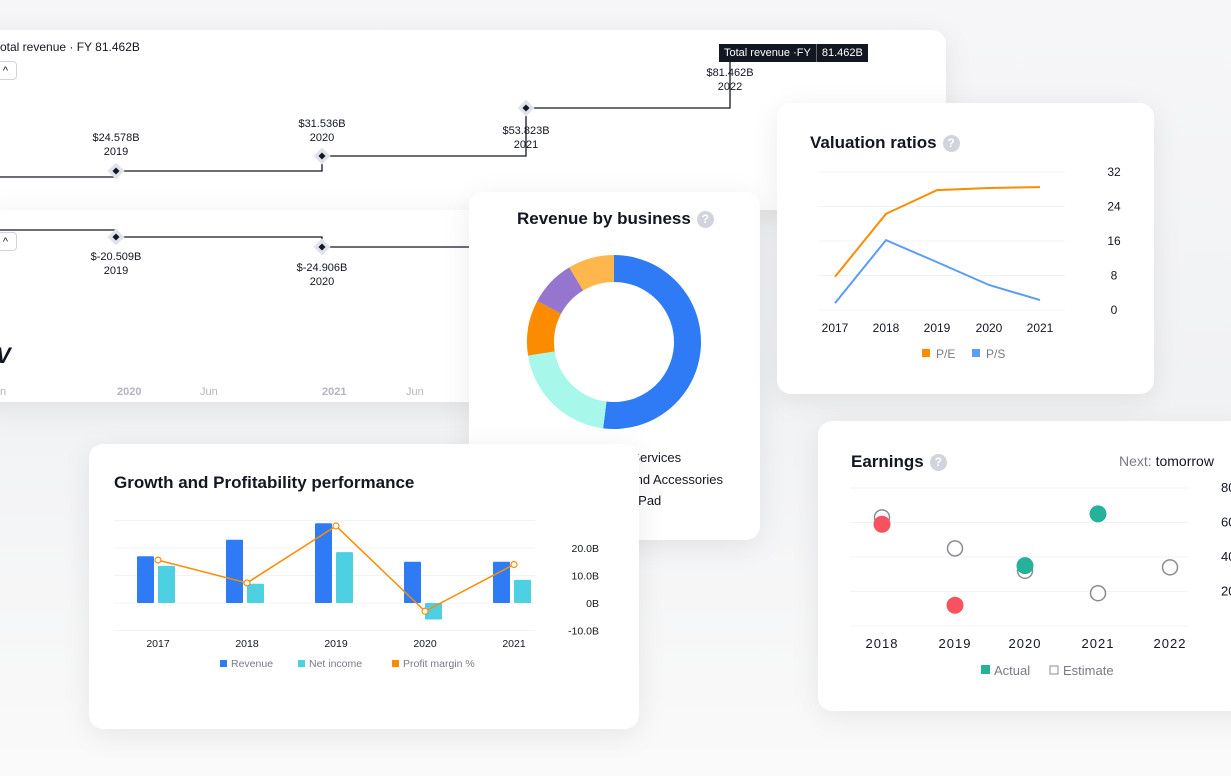  I want to click on legend-label: Profit margin %, so click(439, 664).